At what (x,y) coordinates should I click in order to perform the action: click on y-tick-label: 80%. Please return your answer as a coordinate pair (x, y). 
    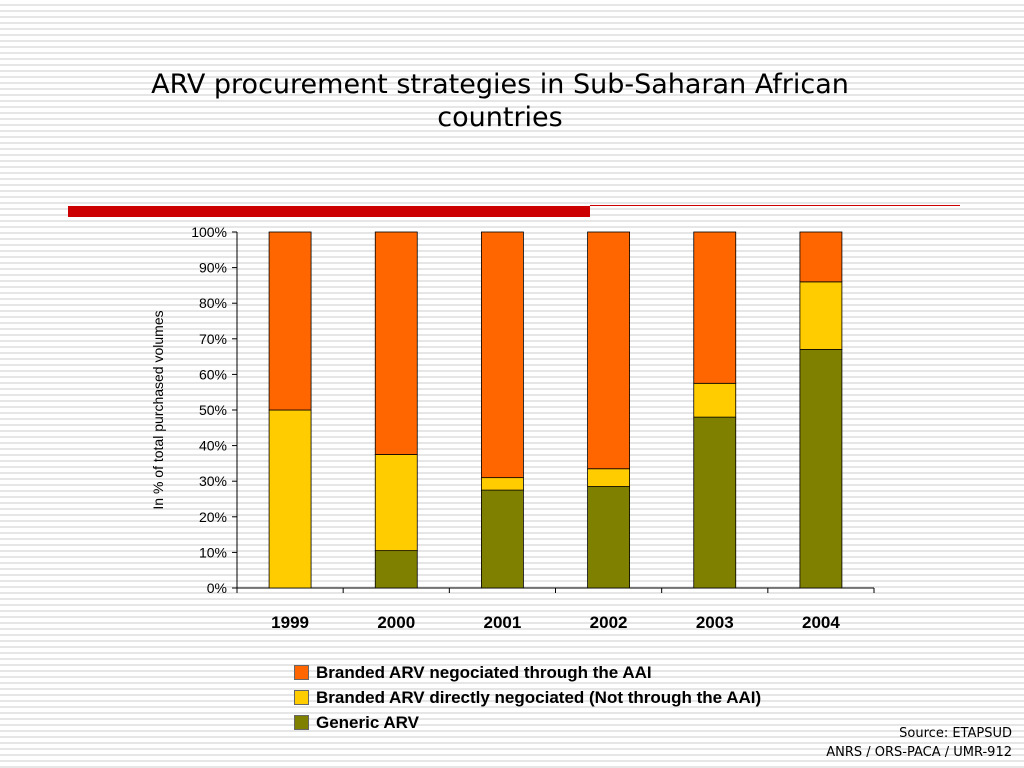
    Looking at the image, I should click on (213, 303).